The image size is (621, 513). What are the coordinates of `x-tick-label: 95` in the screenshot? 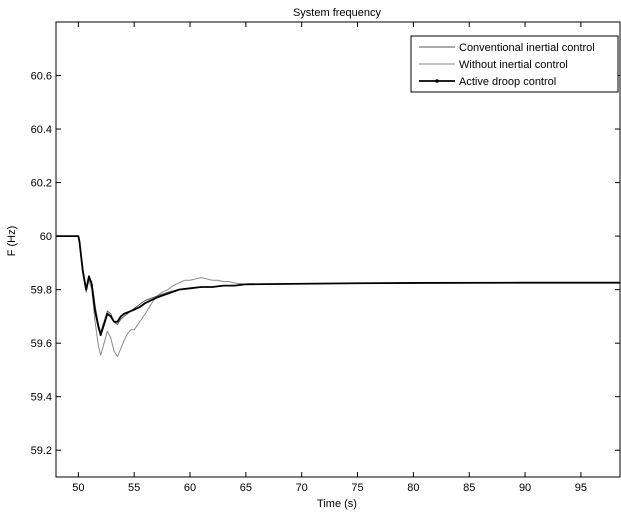 It's located at (581, 488).